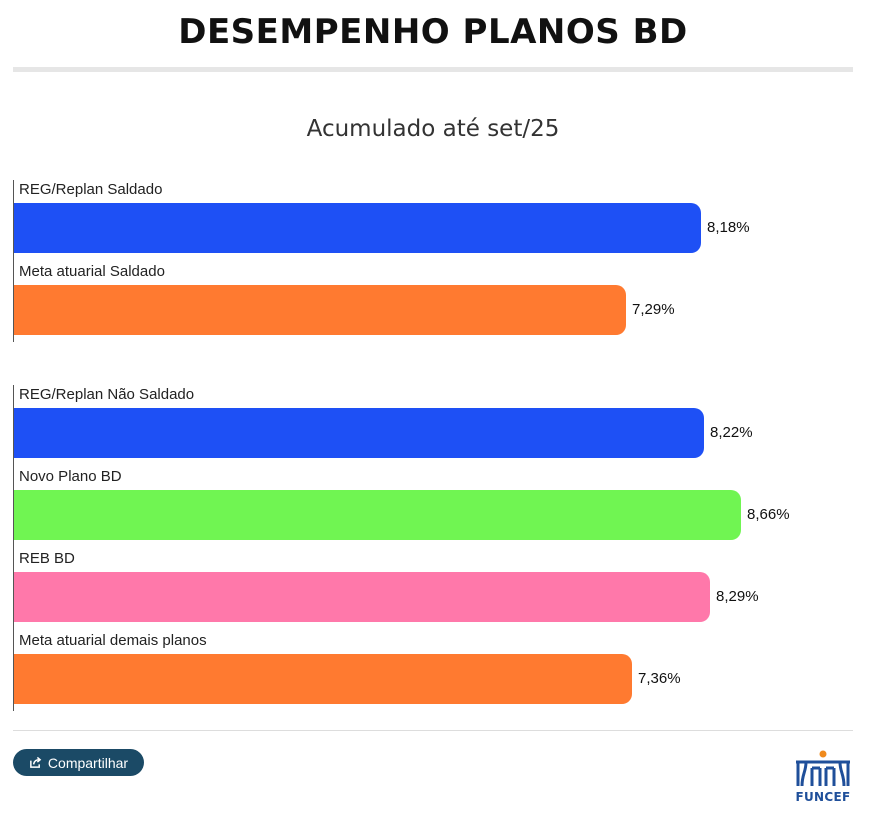 This screenshot has height=819, width=884. I want to click on chart-title: DESEMPENHO PLANOS BD, so click(433, 32).